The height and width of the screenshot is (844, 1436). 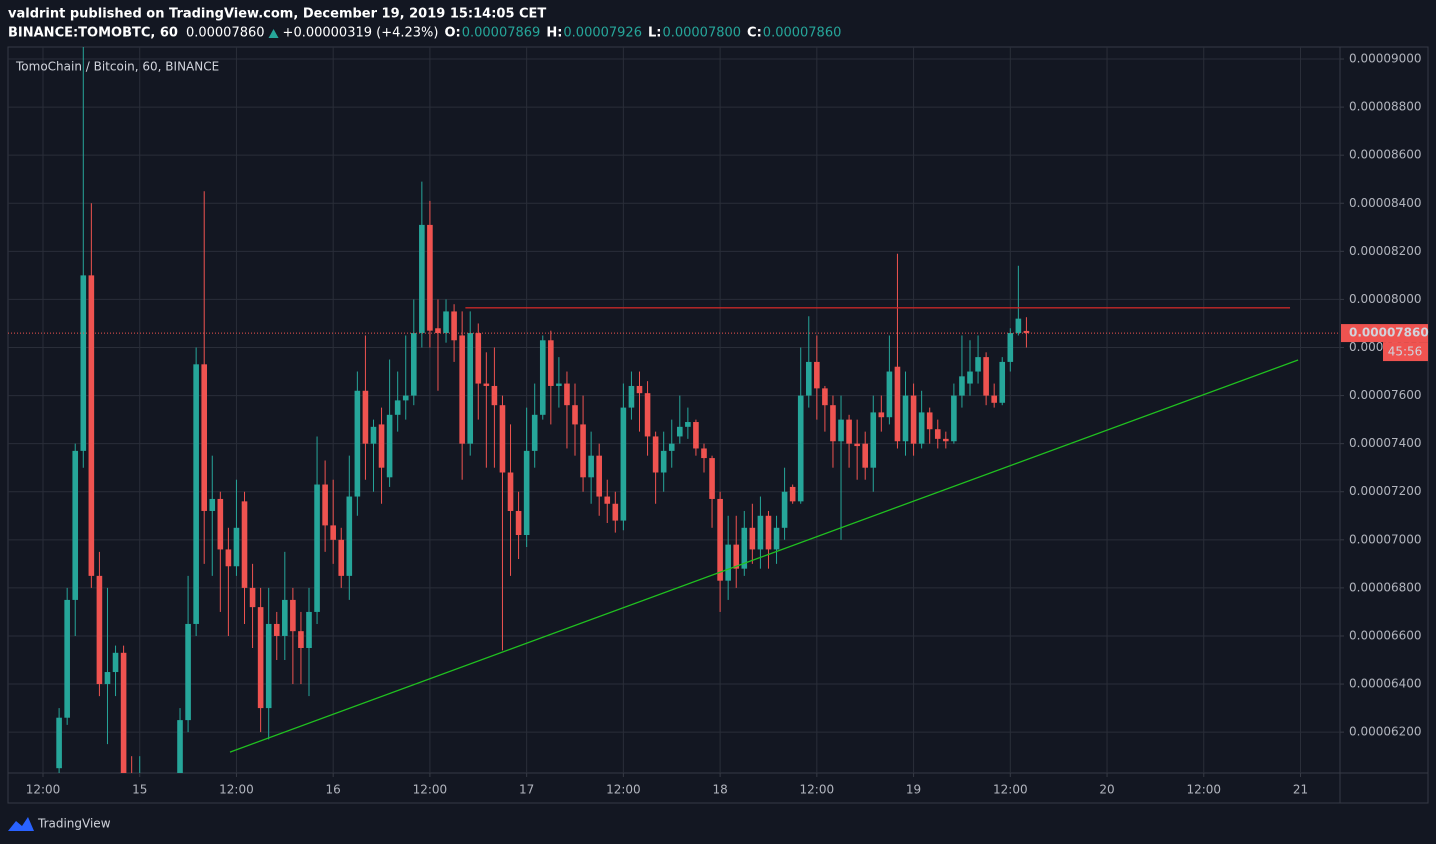 What do you see at coordinates (93, 33) in the screenshot?
I see `symbol: BINANCE:TOMOBTC, 60` at bounding box center [93, 33].